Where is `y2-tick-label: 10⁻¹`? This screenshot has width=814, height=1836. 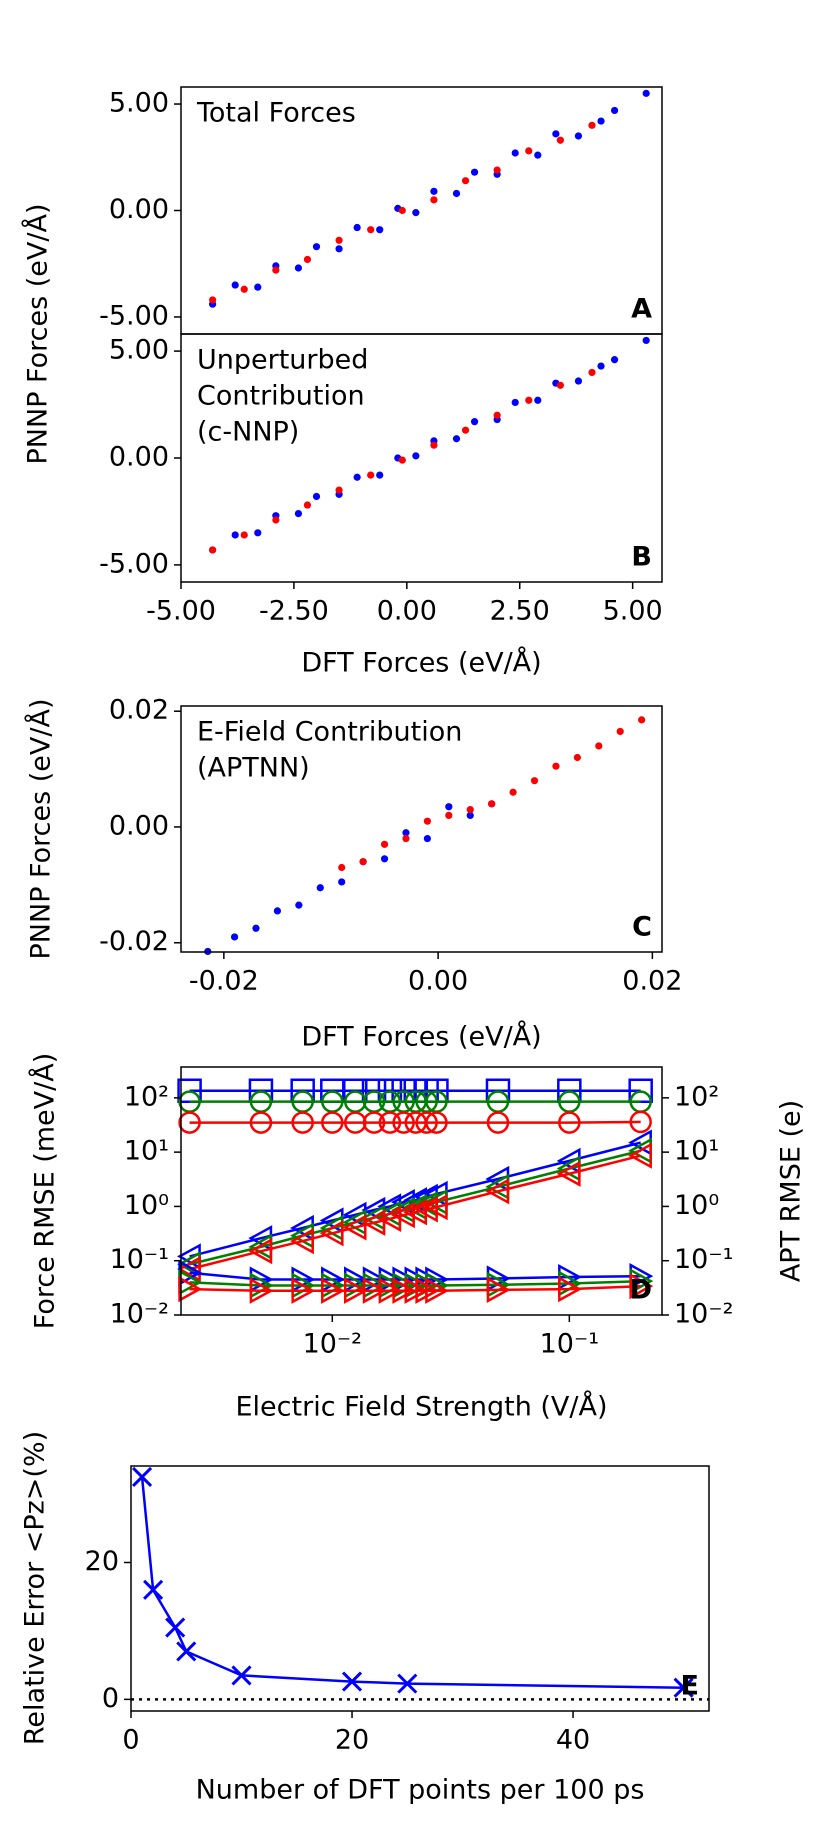
y2-tick-label: 10⁻¹ is located at coordinates (703, 1259).